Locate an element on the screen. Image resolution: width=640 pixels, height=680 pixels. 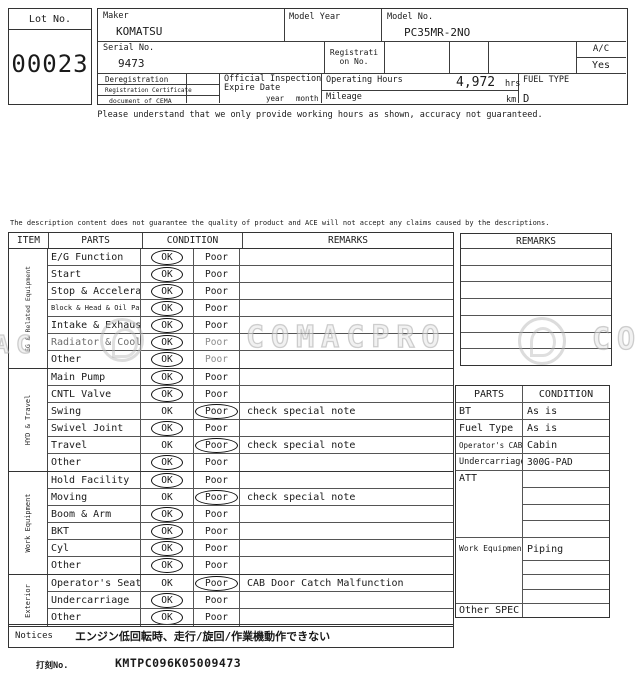
maker-value: KOMATSU is located at coordinates (139, 31).